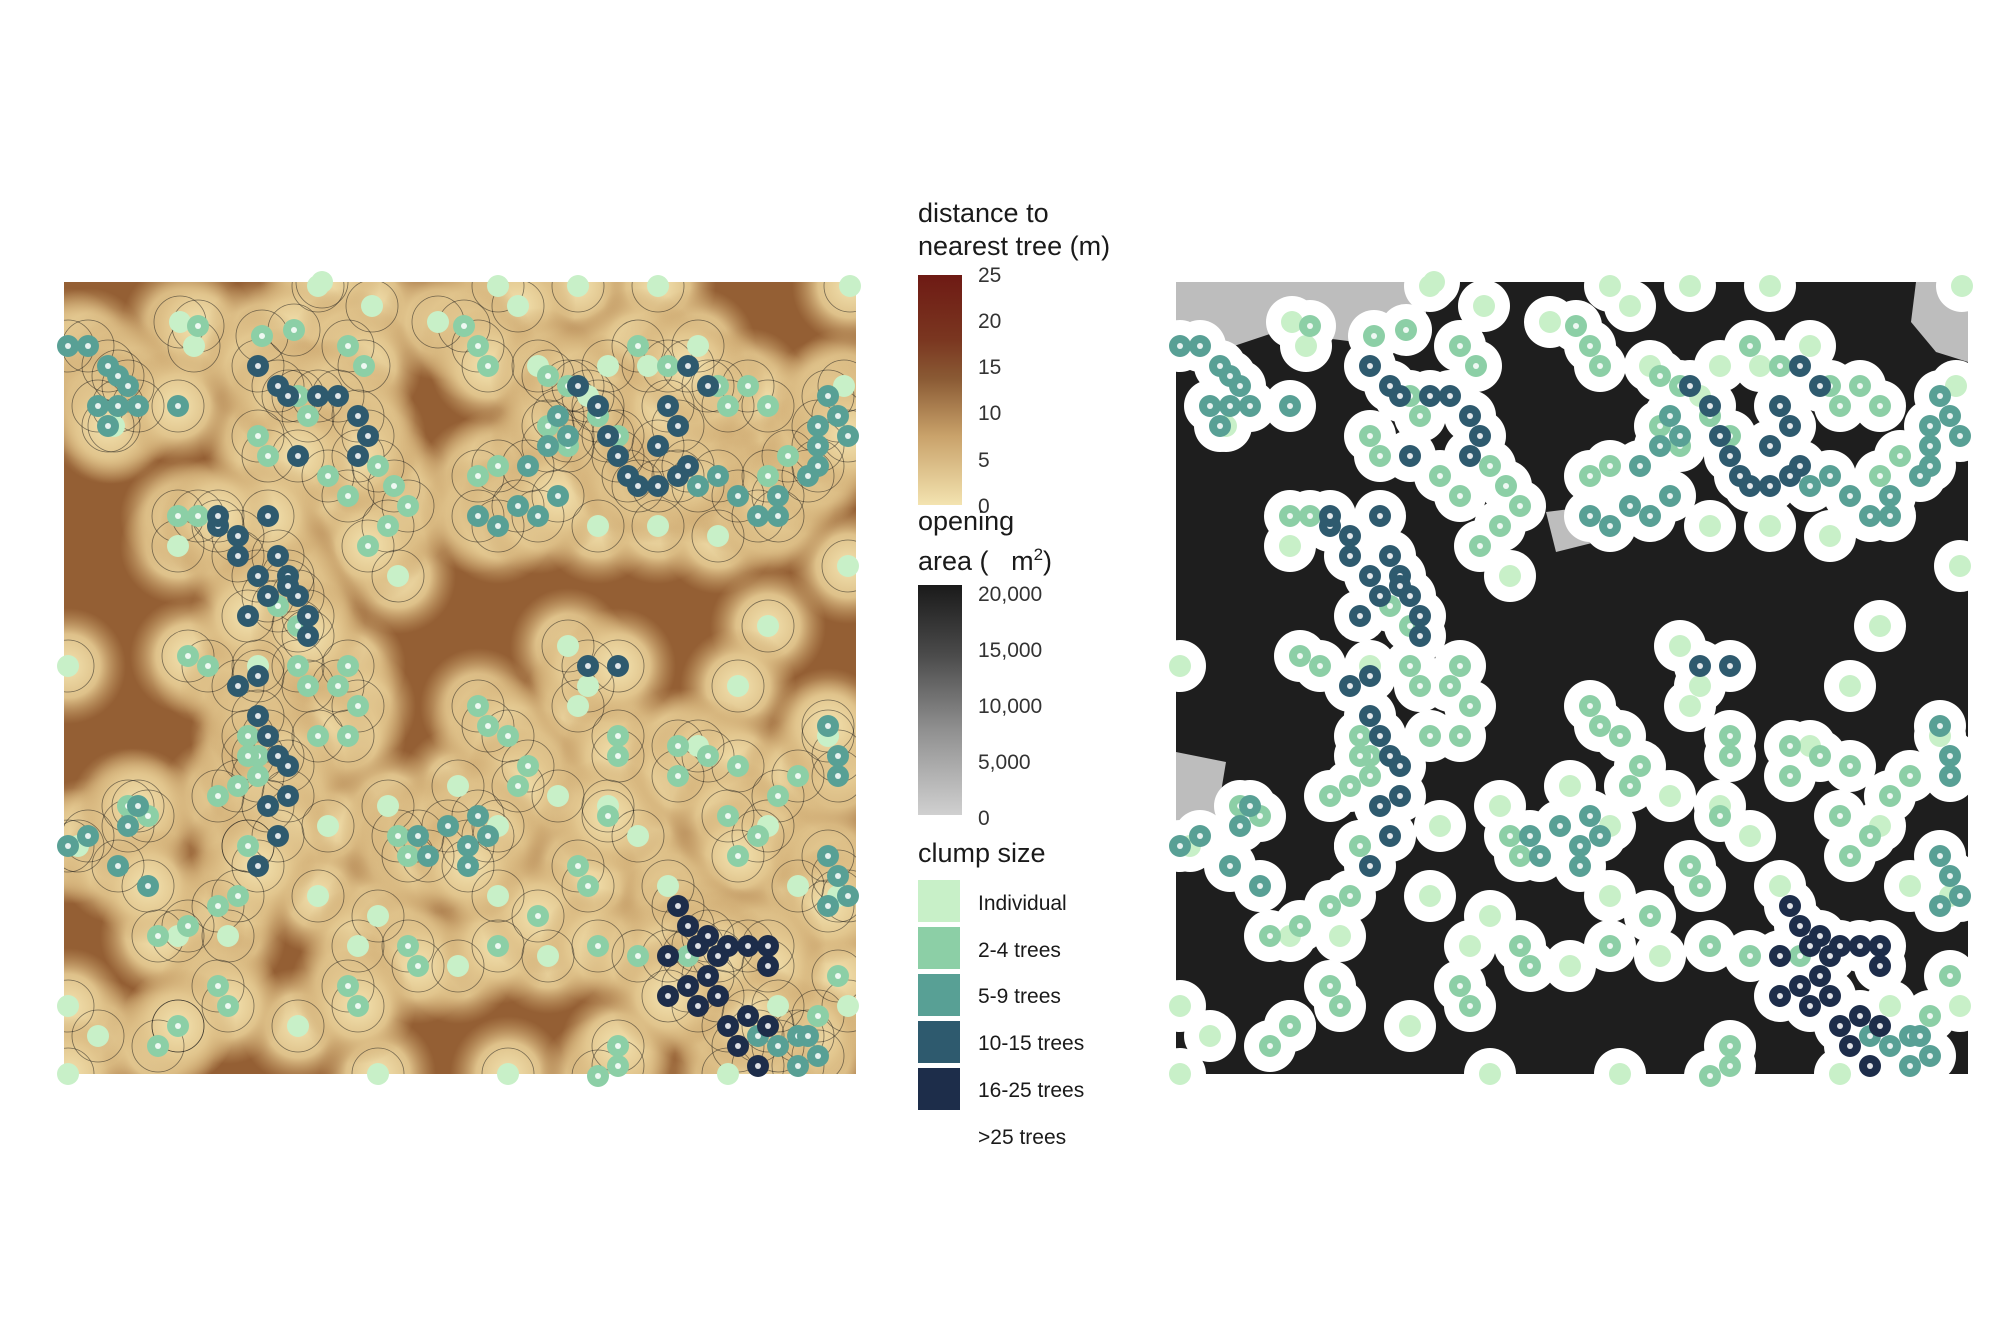 The height and width of the screenshot is (1344, 2016). Describe the element at coordinates (95, 666) in the screenshot. I see `distance-halo` at that location.